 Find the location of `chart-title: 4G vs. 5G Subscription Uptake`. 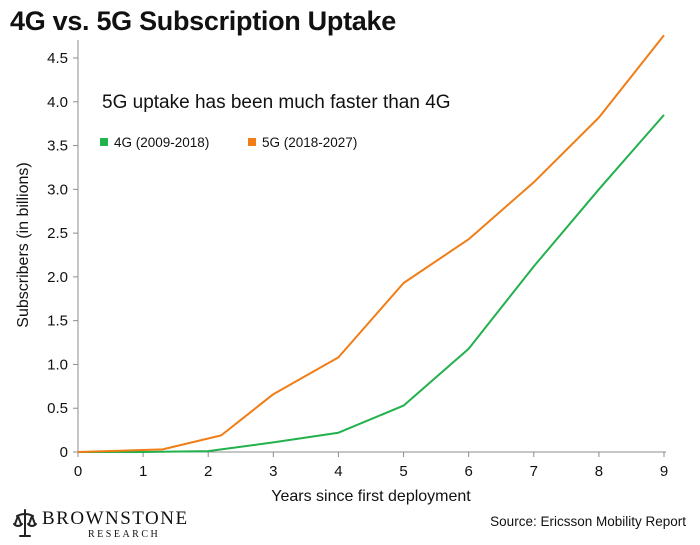

chart-title: 4G vs. 5G Subscription Uptake is located at coordinates (203, 21).